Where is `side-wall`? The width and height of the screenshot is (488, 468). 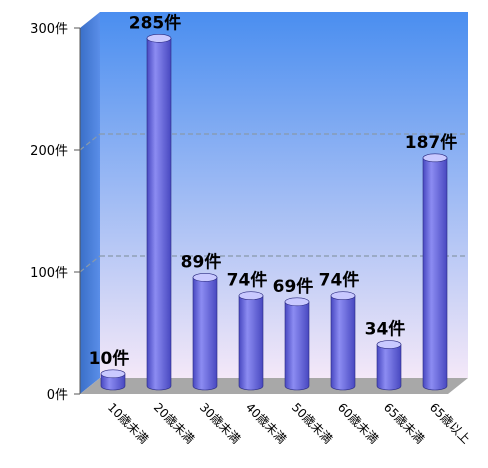 side-wall is located at coordinates (90, 203).